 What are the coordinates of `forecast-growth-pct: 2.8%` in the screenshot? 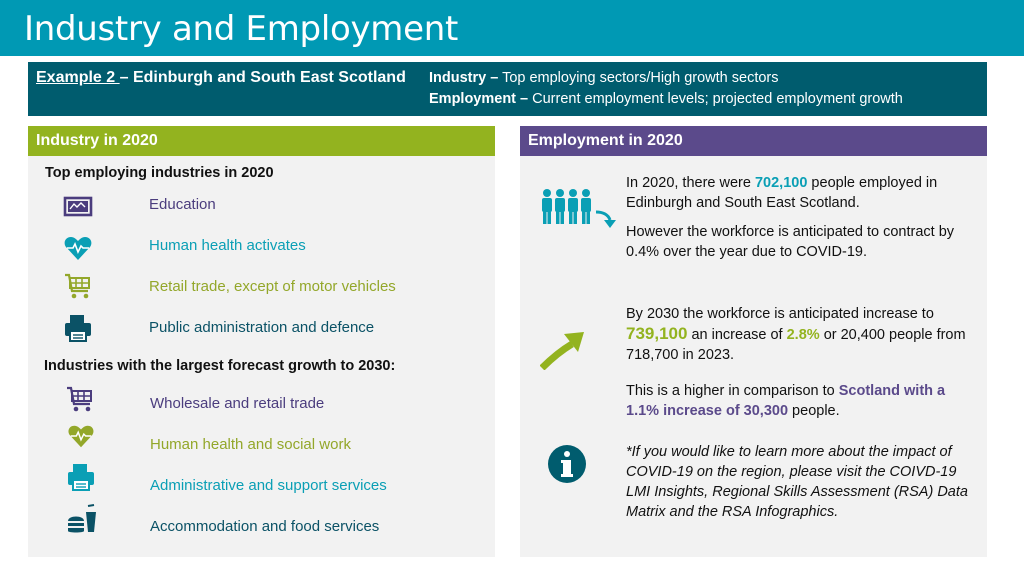 It's located at (803, 335).